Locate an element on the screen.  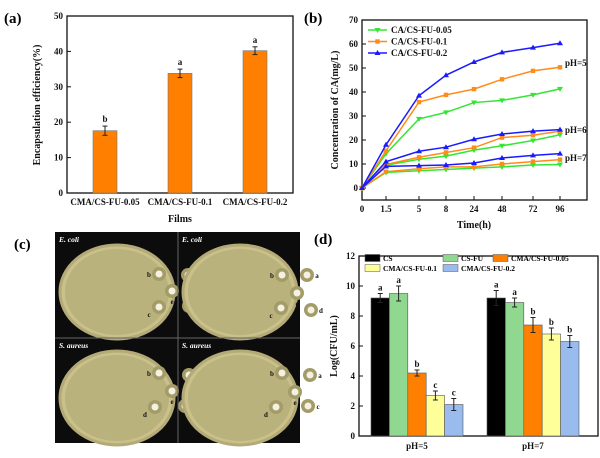
y-tick-label: 40 is located at coordinates (59, 51).